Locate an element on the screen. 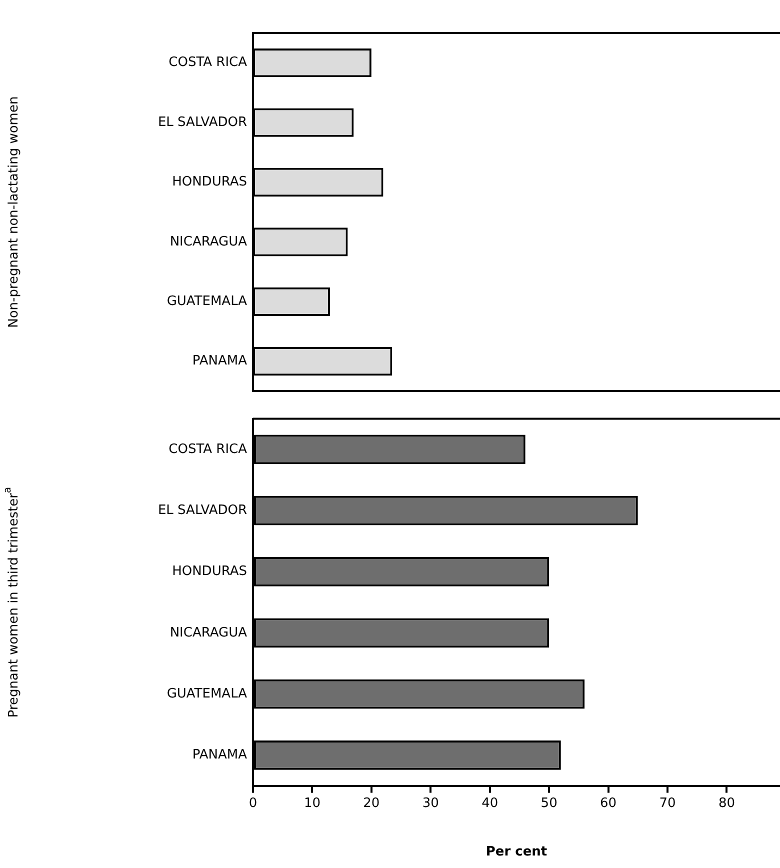  y-axis-title: Pregnant women in third trimestera is located at coordinates (12, 602).